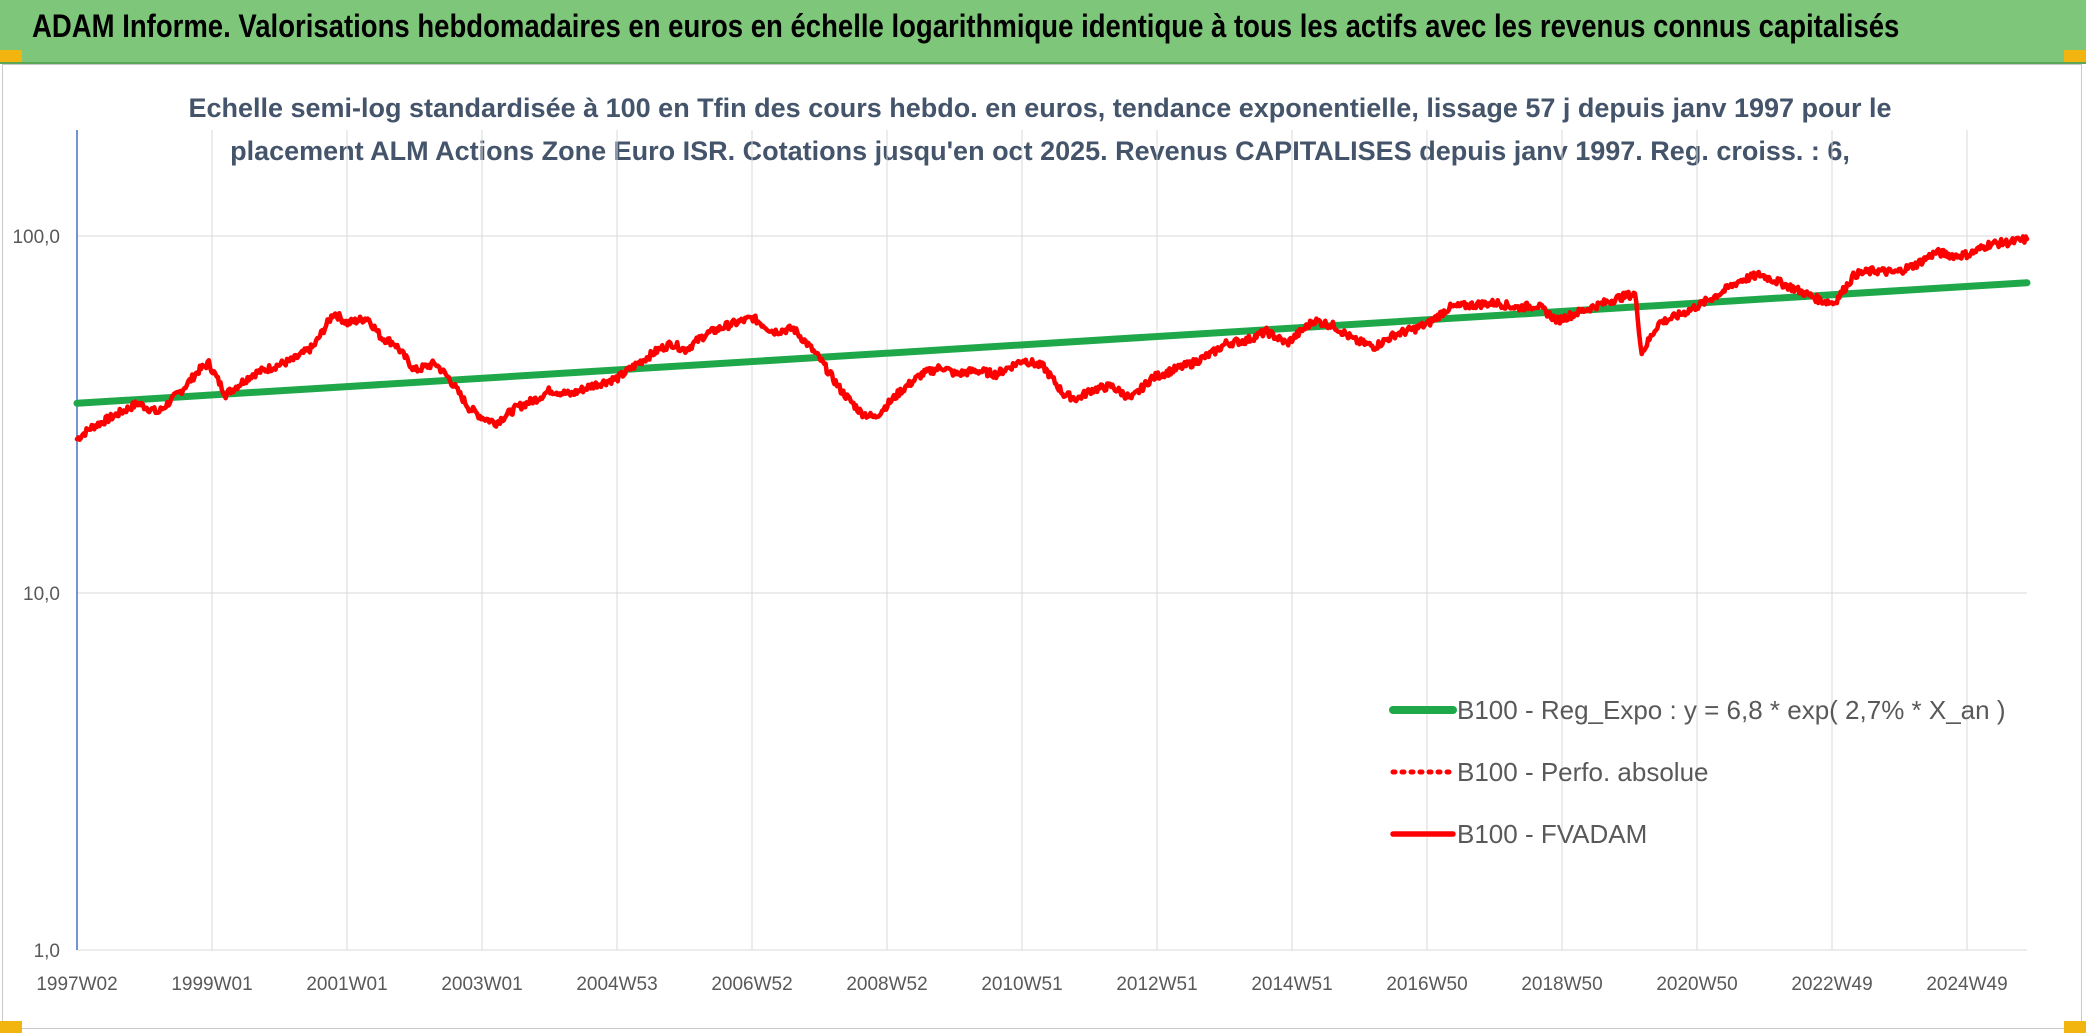 This screenshot has height=1033, width=2086. Describe the element at coordinates (616, 984) in the screenshot. I see `x-tick-label: 2004W53` at that location.